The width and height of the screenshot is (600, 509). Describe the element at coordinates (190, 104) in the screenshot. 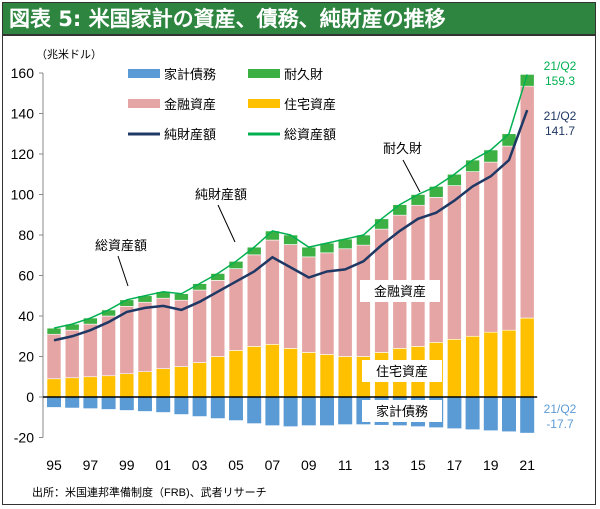

I see `legend-label: 金融資産` at that location.